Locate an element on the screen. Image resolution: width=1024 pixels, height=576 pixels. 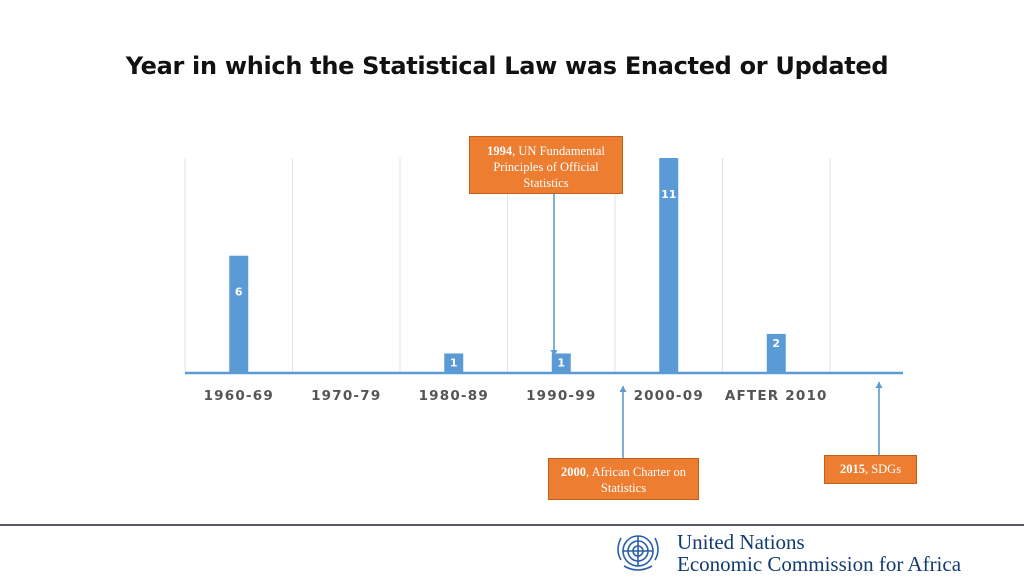
tick-label: 1980-89 is located at coordinates (454, 396).